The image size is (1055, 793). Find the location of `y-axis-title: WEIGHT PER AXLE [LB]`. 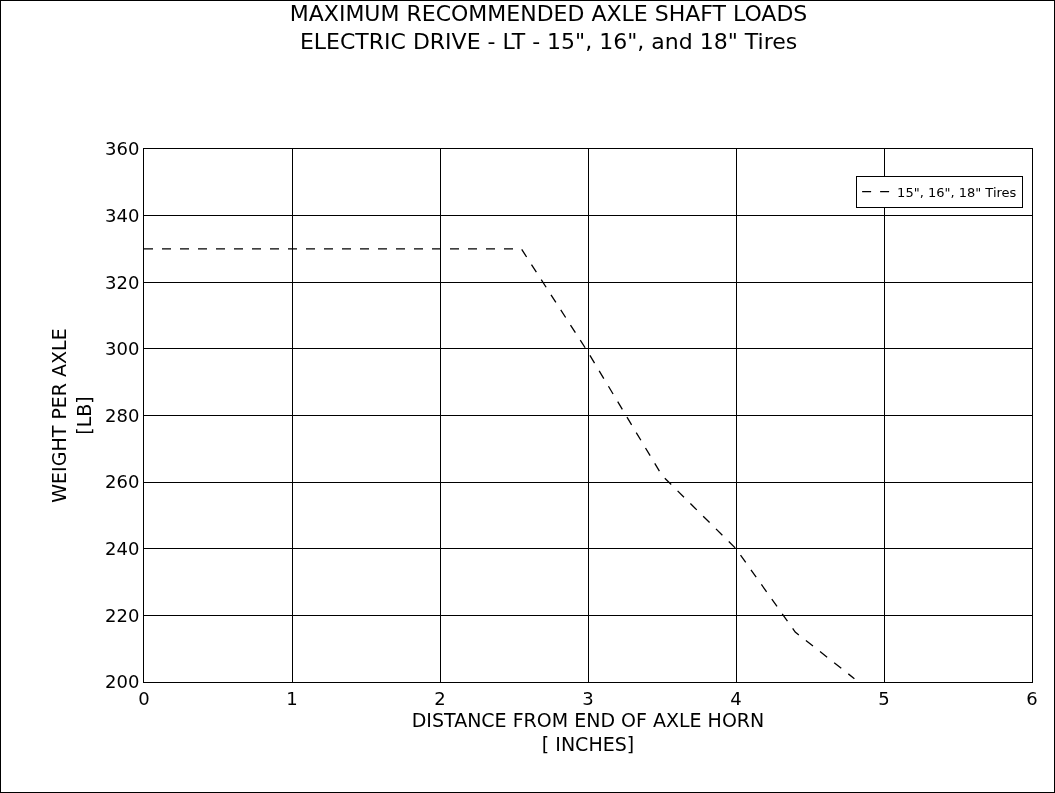

y-axis-title: WEIGHT PER AXLE [LB] is located at coordinates (71, 415).